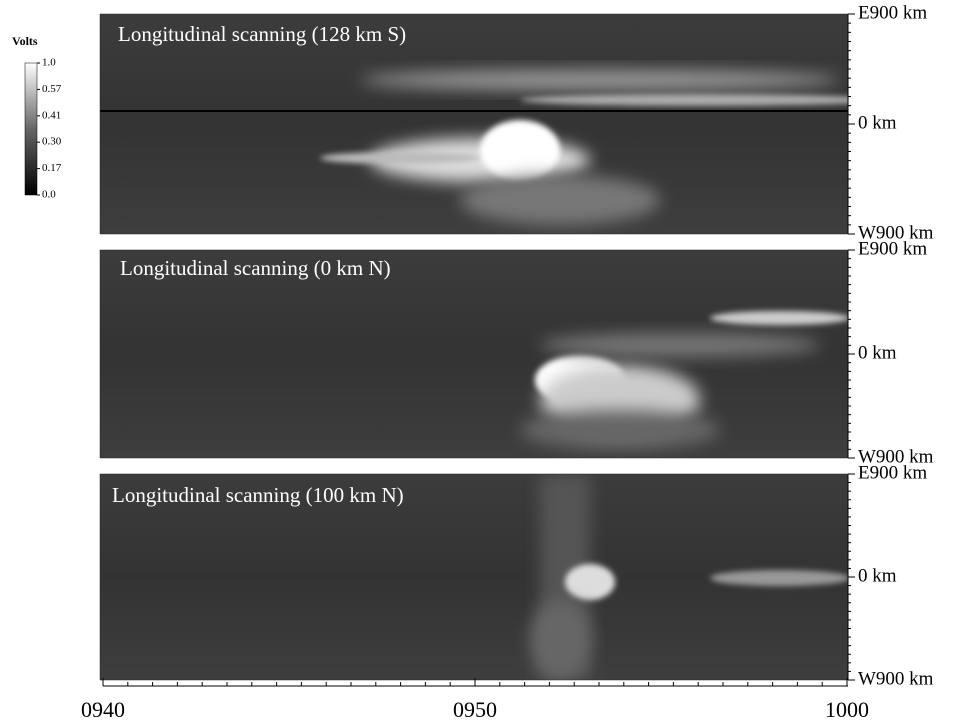  I want to click on colorbar-tick-label: 0.17, so click(52, 168).